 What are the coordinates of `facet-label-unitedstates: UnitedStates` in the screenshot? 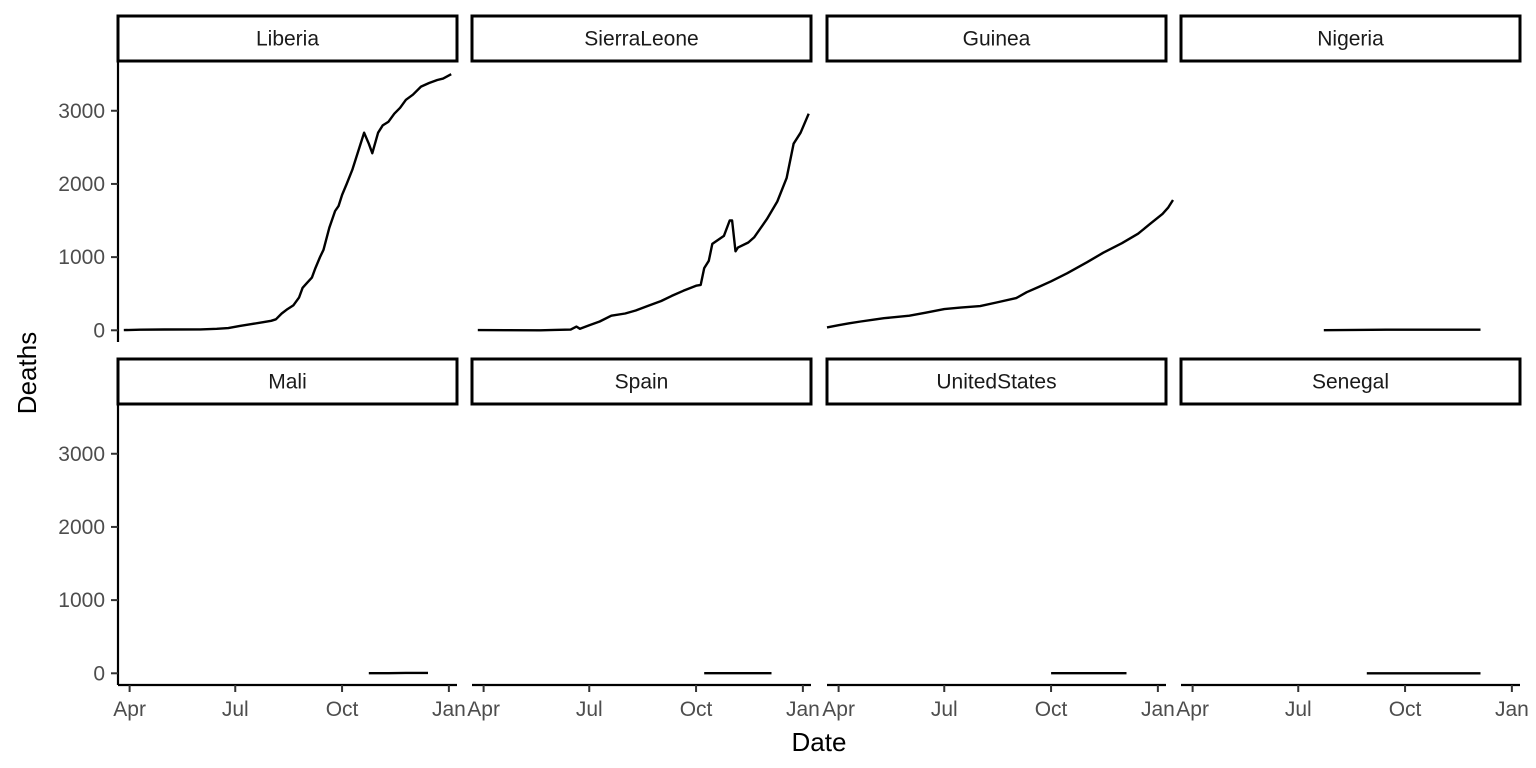 It's located at (996, 382).